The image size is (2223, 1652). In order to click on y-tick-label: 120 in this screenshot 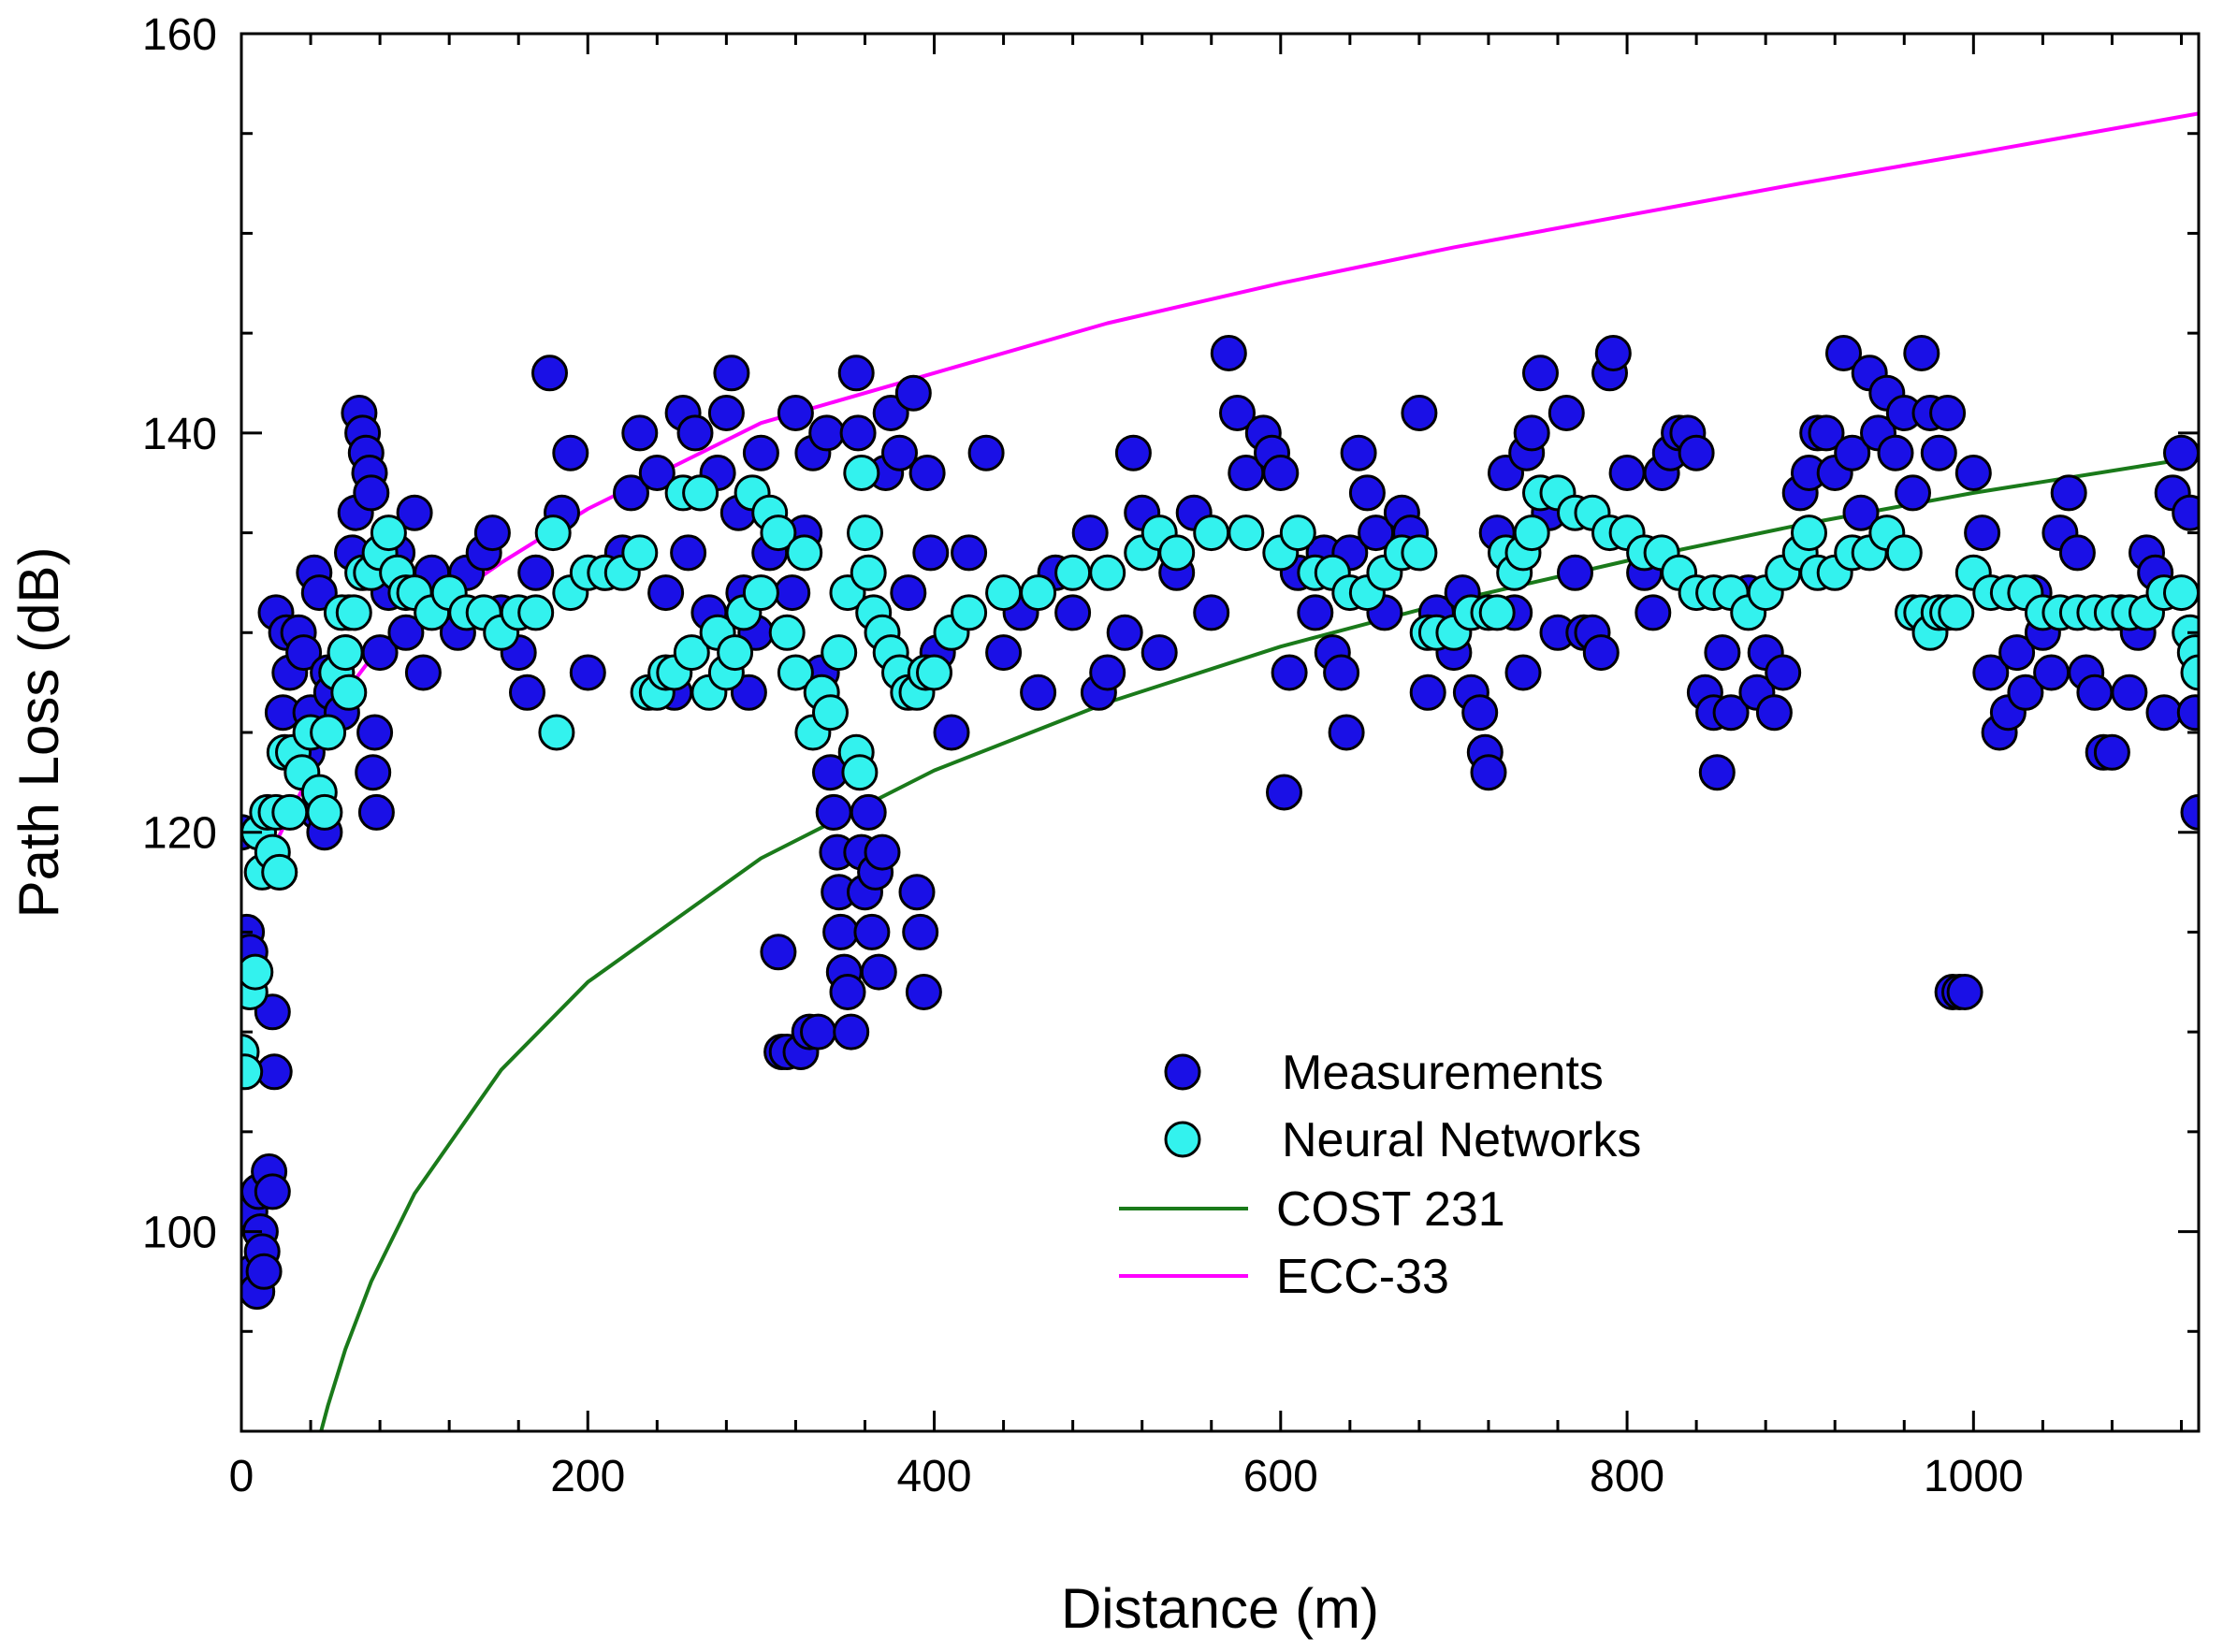, I will do `click(179, 834)`.